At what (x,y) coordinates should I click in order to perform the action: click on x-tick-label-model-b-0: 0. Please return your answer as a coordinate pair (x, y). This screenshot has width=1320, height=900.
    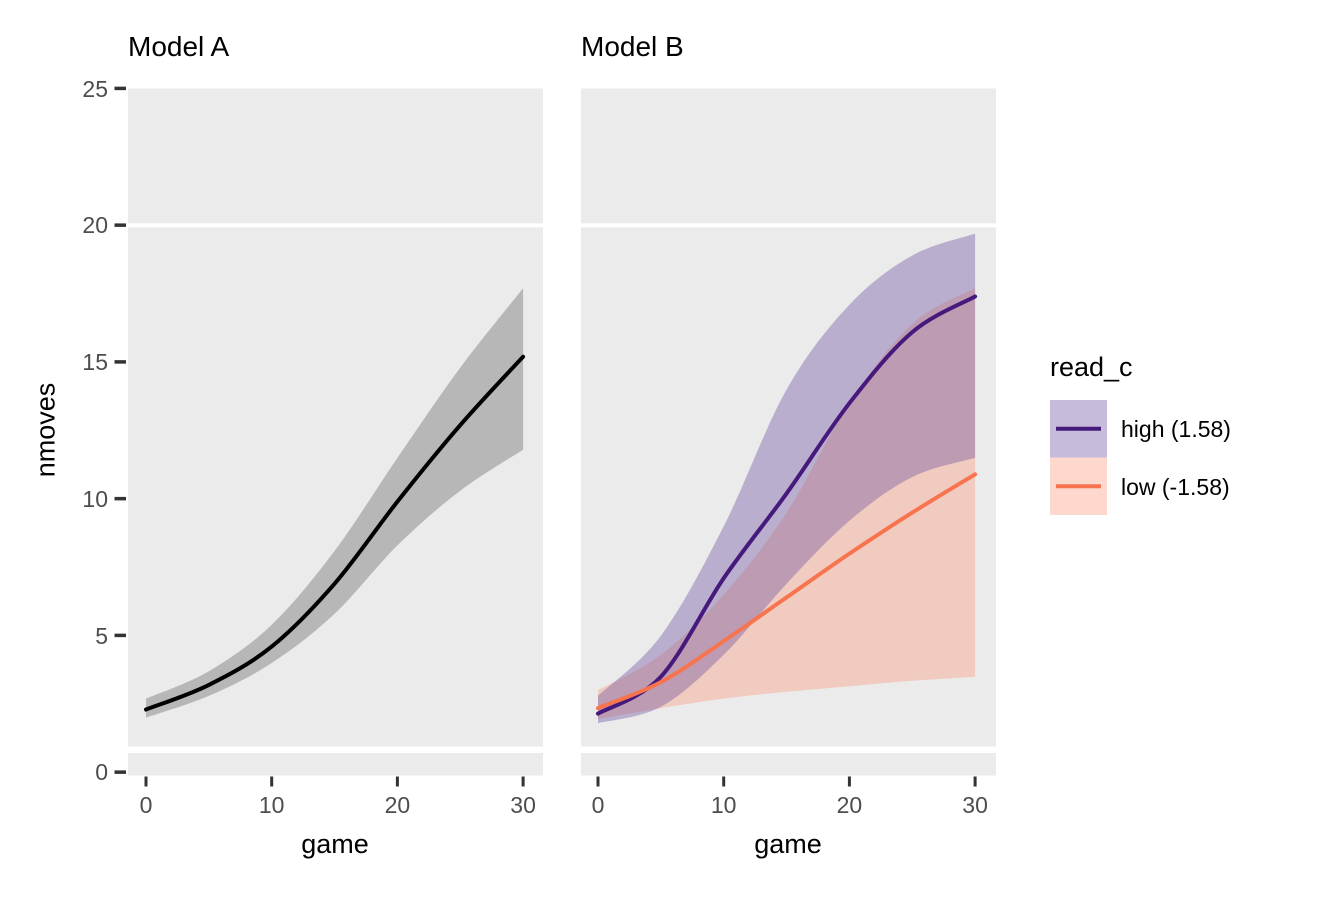
    Looking at the image, I should click on (598, 805).